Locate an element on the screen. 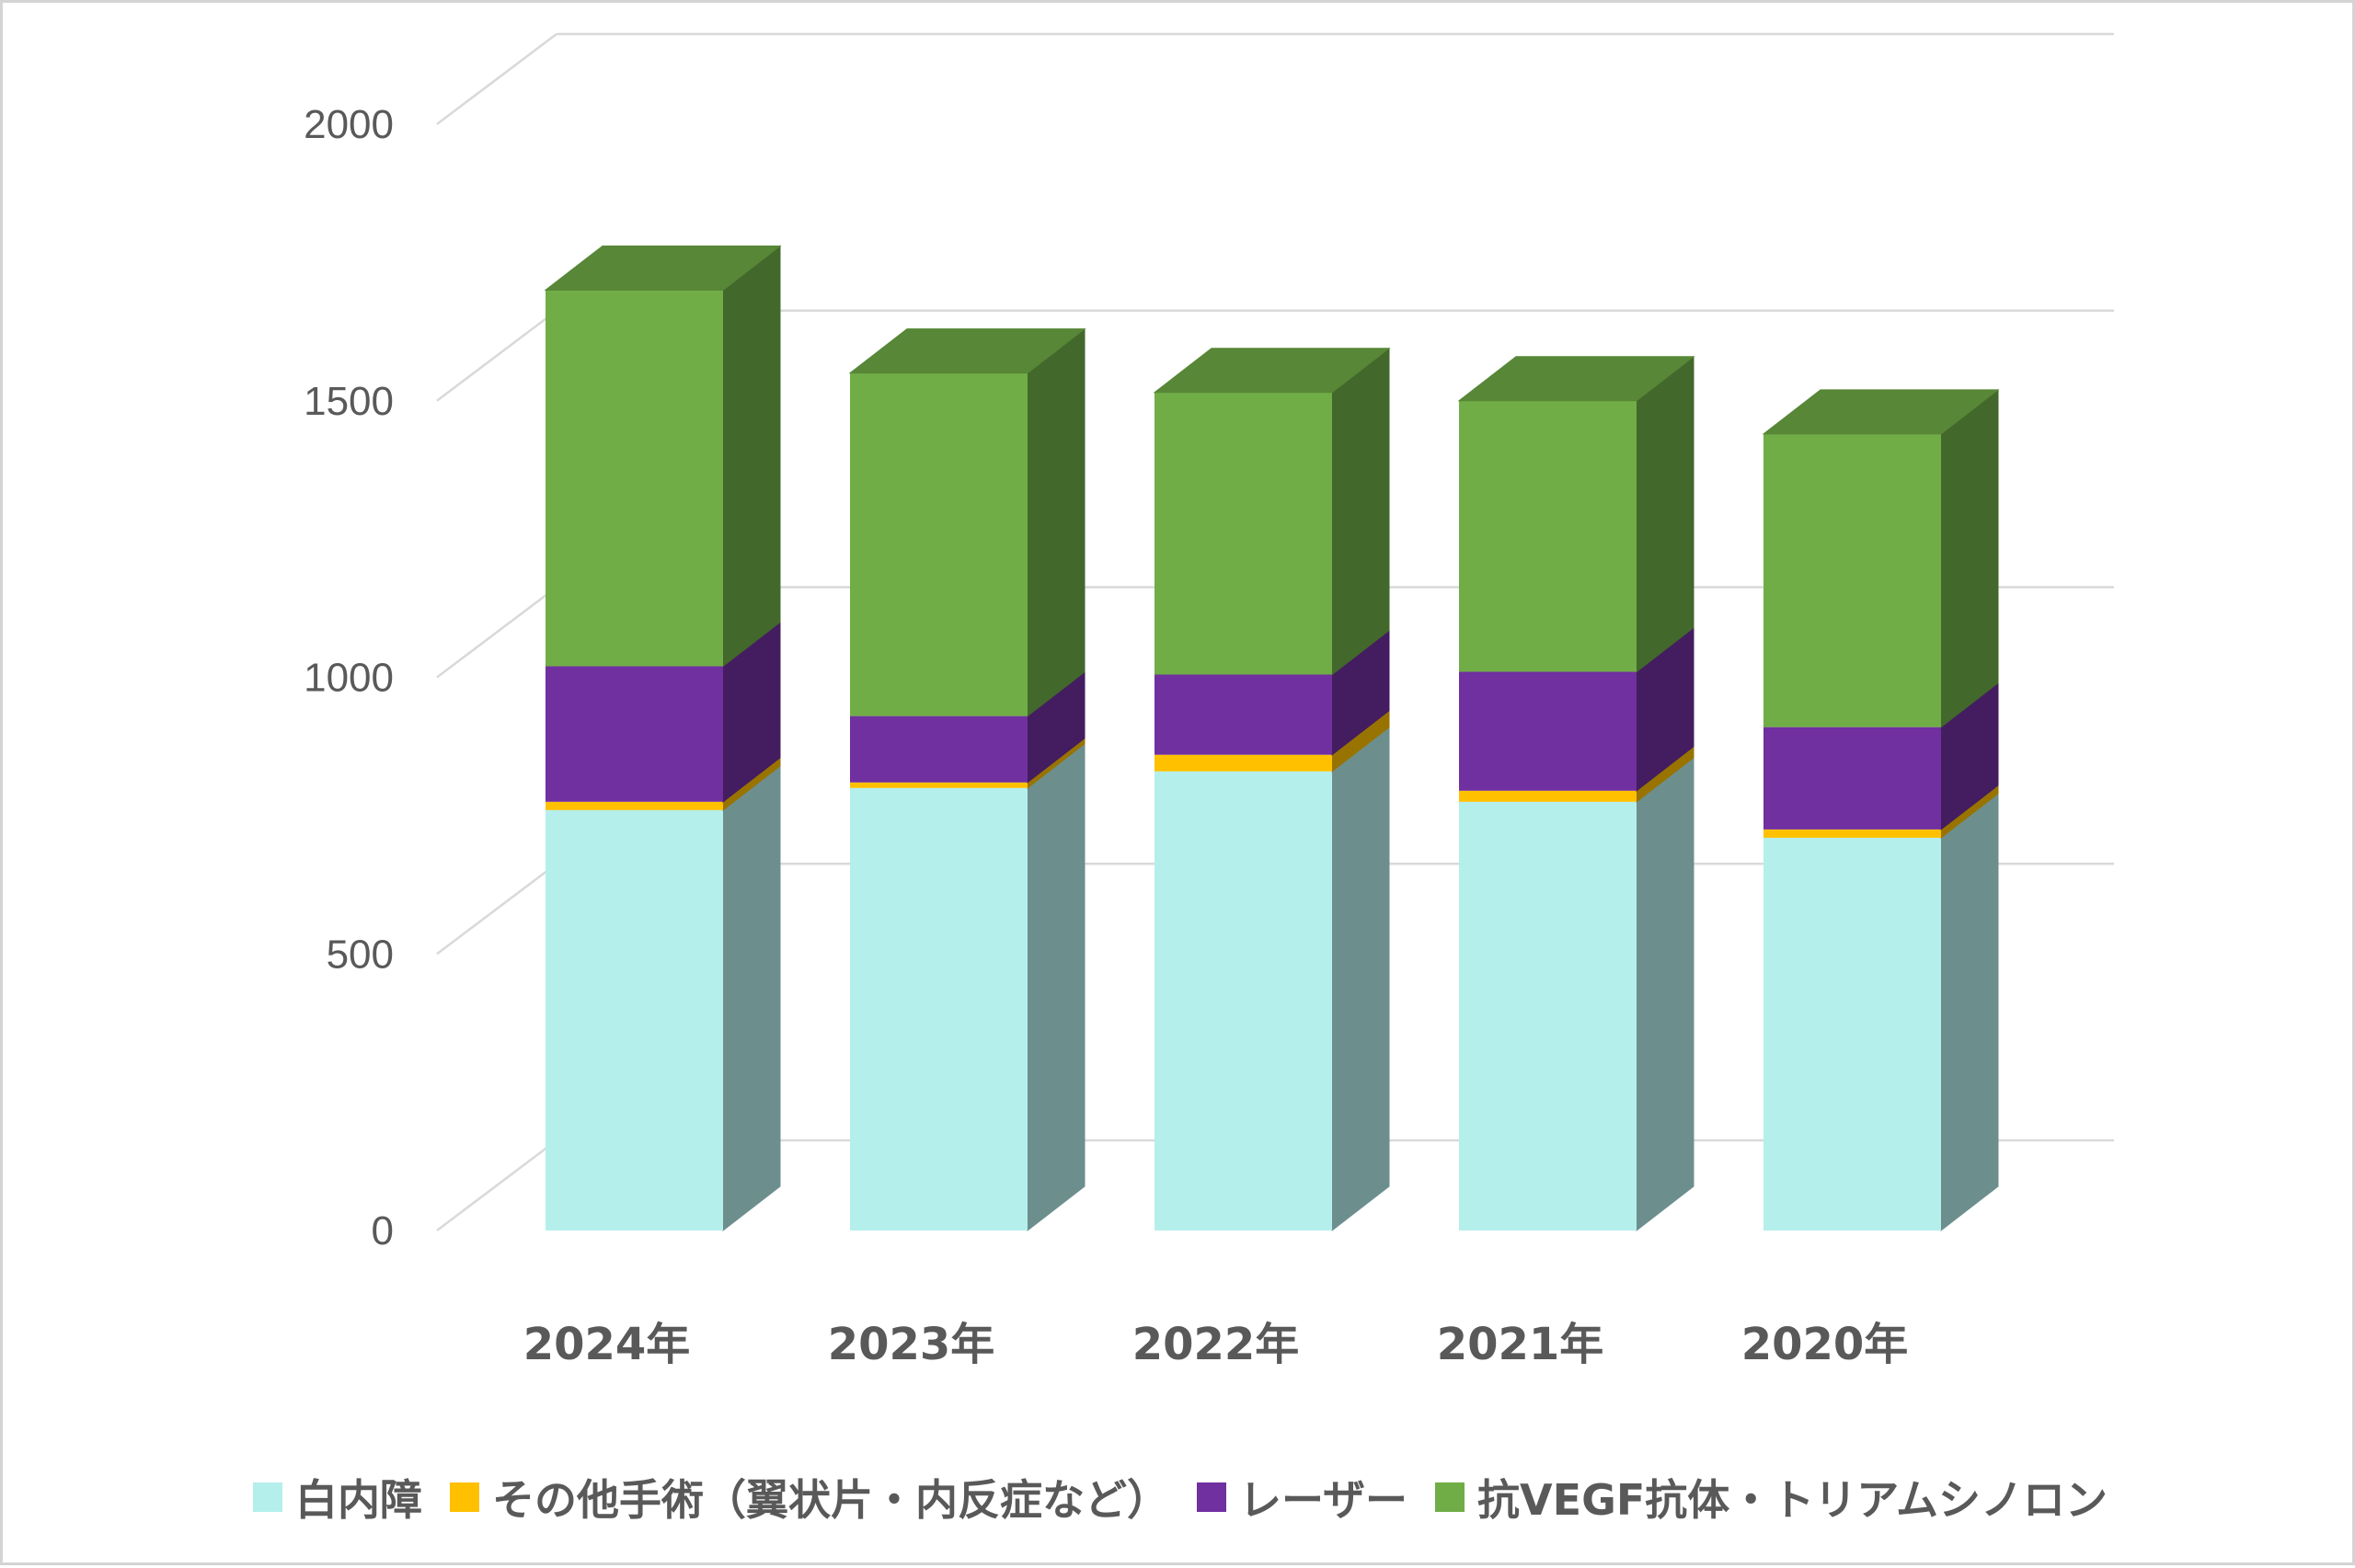 This screenshot has height=1568, width=2355. x-category-label-2: 2022年 is located at coordinates (1216, 1344).